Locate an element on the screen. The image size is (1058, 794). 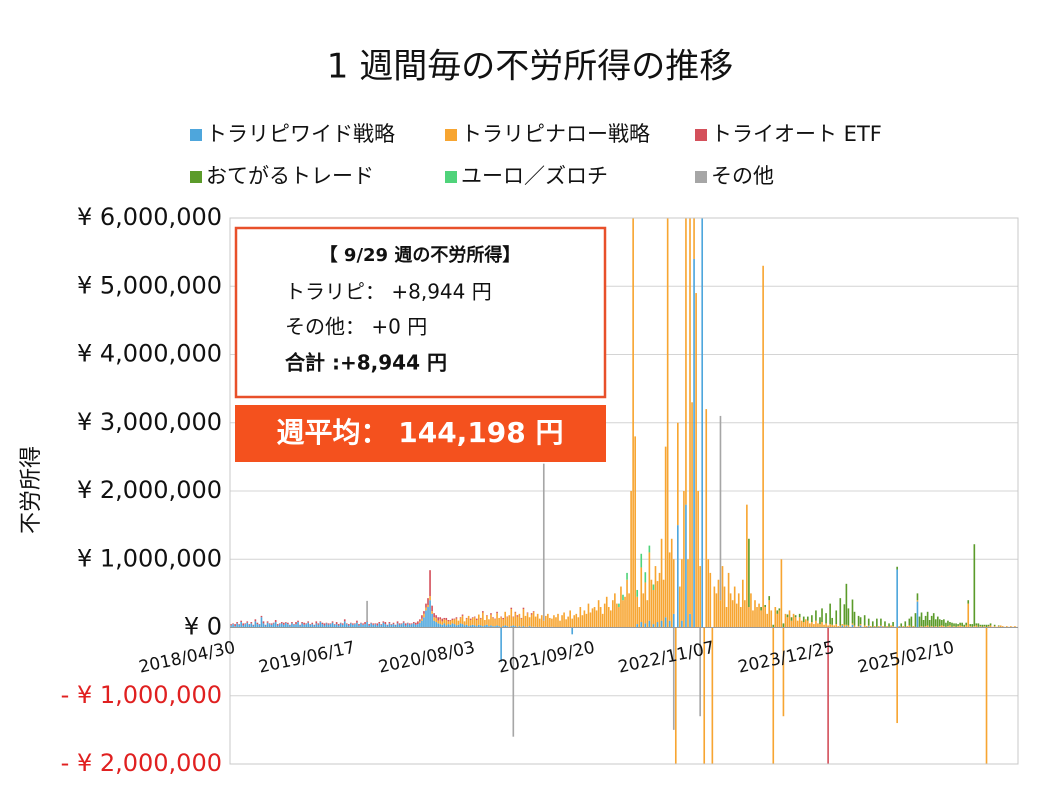
legend-label: その他 is located at coordinates (742, 176).